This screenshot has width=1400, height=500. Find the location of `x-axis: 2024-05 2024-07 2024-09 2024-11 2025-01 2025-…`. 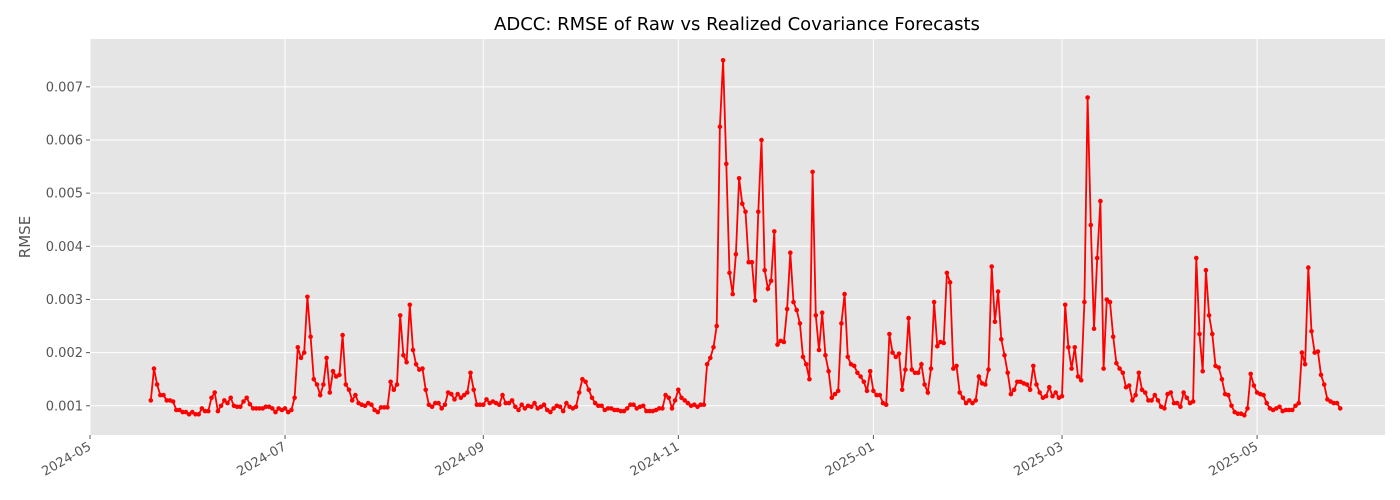

x-axis: 2024-05 2024-07 2024-09 2024-11 2025-01 2025-… is located at coordinates (650, 457).